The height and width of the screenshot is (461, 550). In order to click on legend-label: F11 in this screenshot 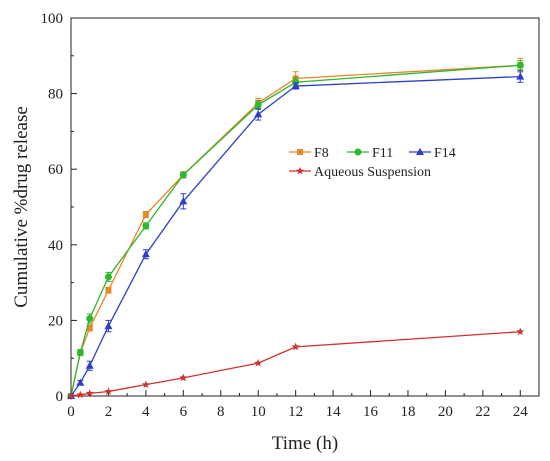, I will do `click(382, 153)`.